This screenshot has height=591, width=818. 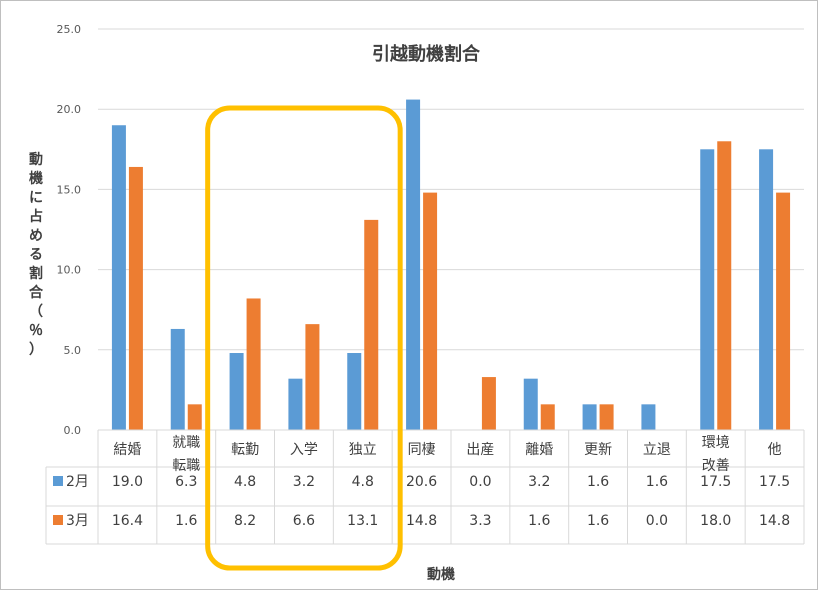 I want to click on y-axis-label-char: 動, so click(x=36, y=159).